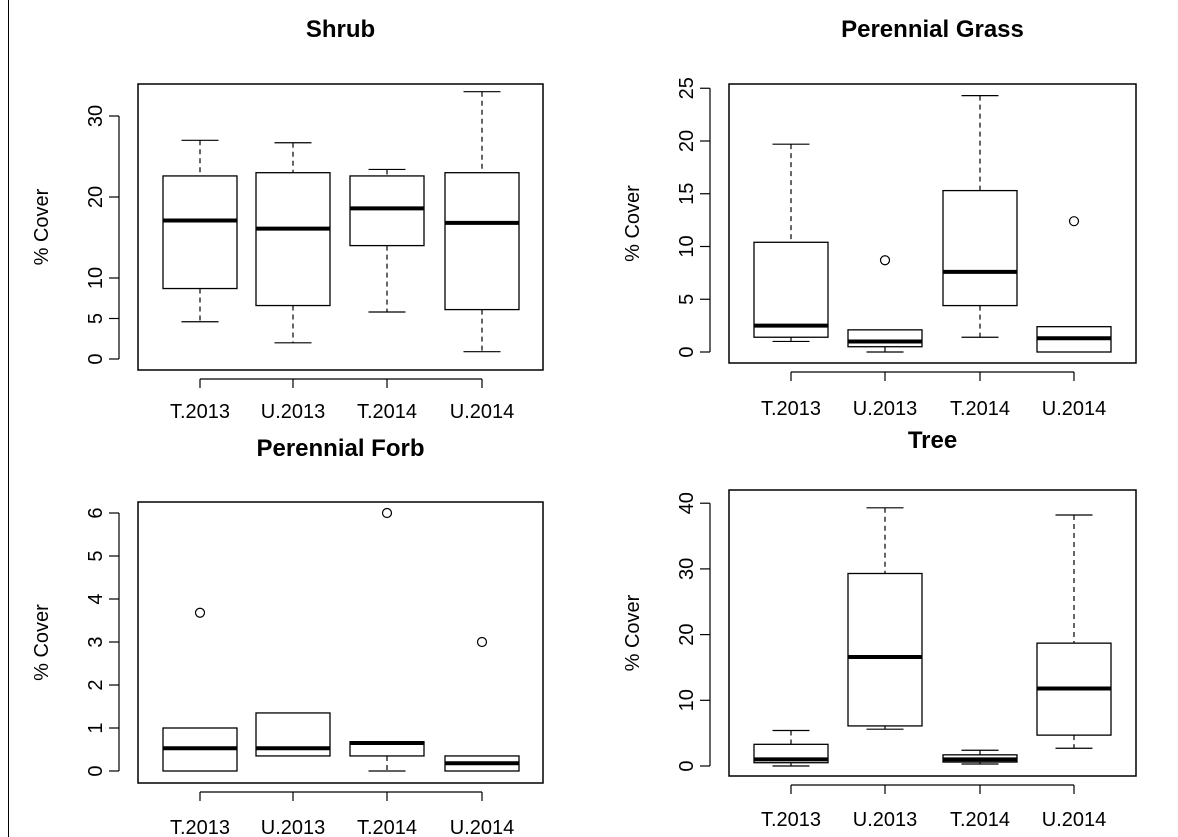  I want to click on panel-1-y-tick-label: 0, so click(96, 358).